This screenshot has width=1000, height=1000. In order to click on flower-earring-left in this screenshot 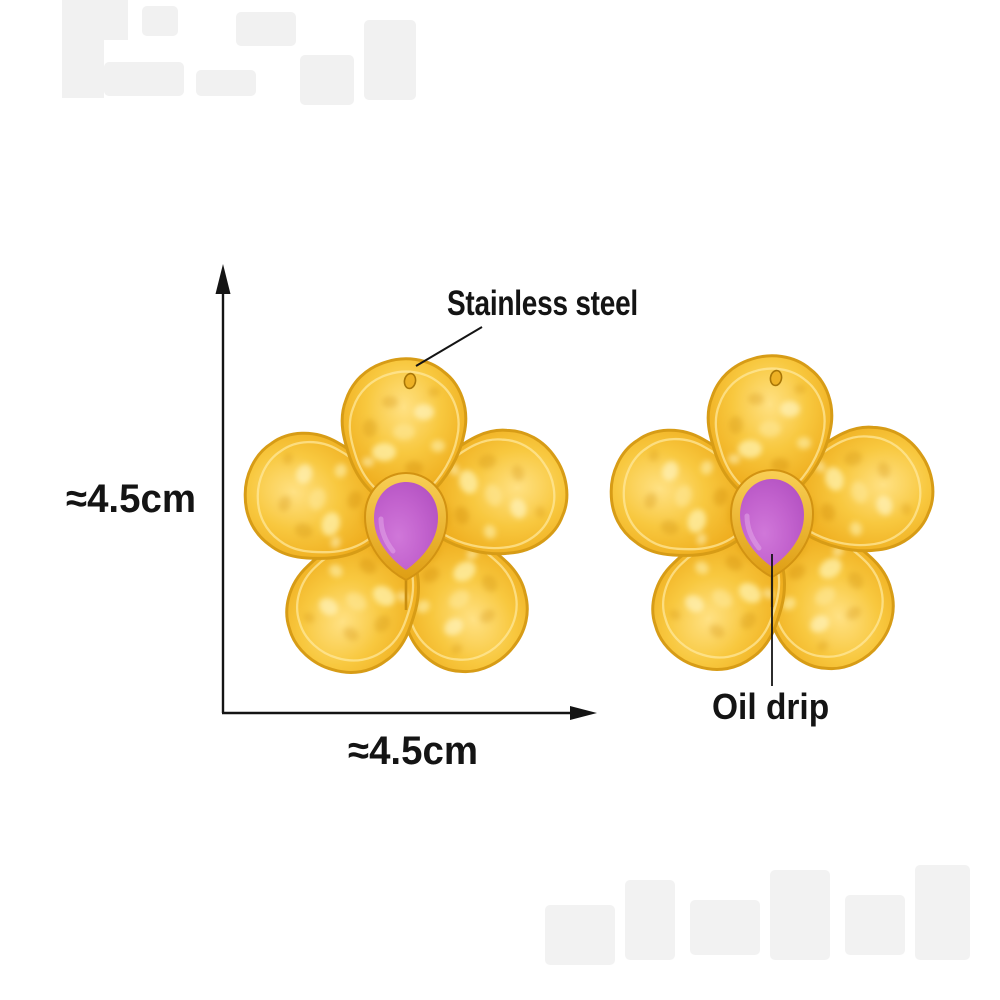, I will do `click(405, 528)`.